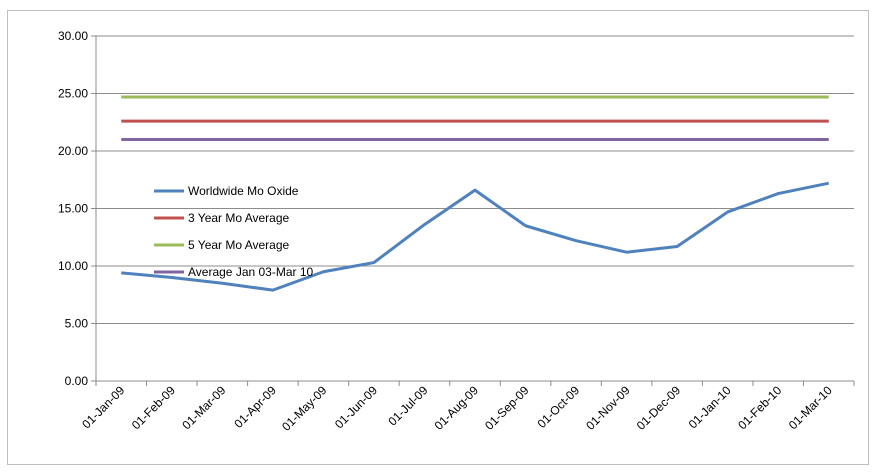 The width and height of the screenshot is (877, 473). What do you see at coordinates (457, 408) in the screenshot?
I see `x-tick-label: 01-Aug-09` at bounding box center [457, 408].